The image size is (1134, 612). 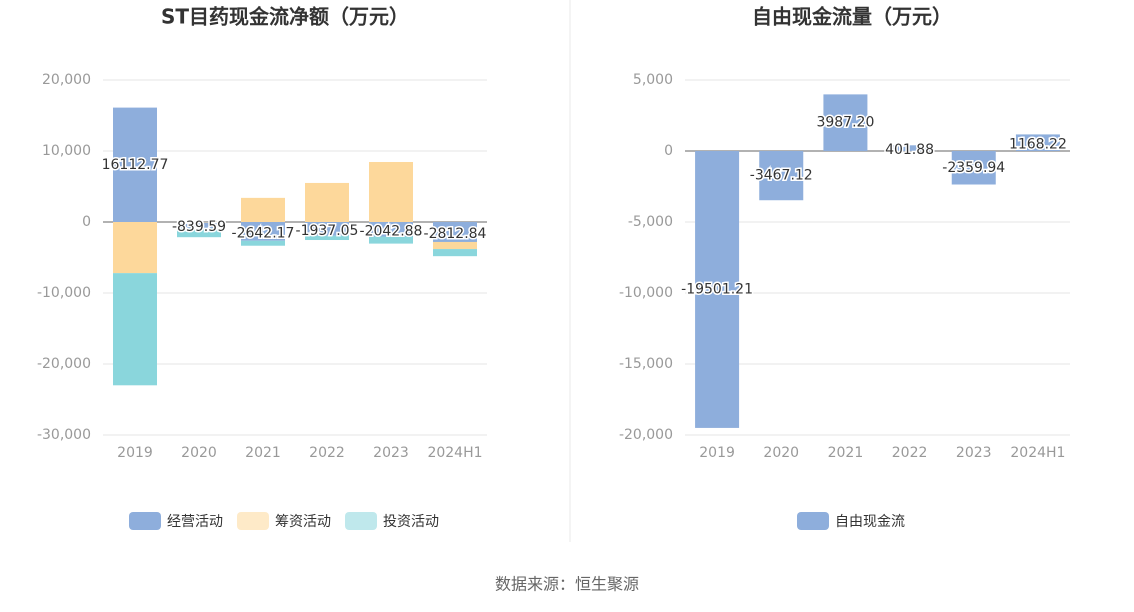 I want to click on legend-label: 经营活动, so click(x=195, y=522).